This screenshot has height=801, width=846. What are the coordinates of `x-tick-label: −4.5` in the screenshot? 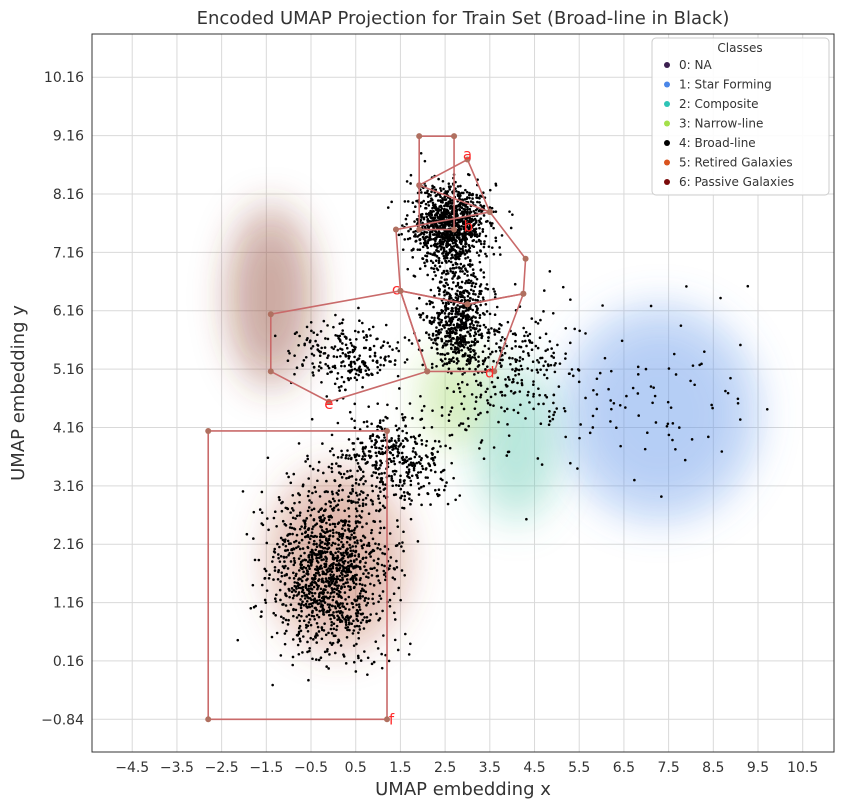 It's located at (132, 768).